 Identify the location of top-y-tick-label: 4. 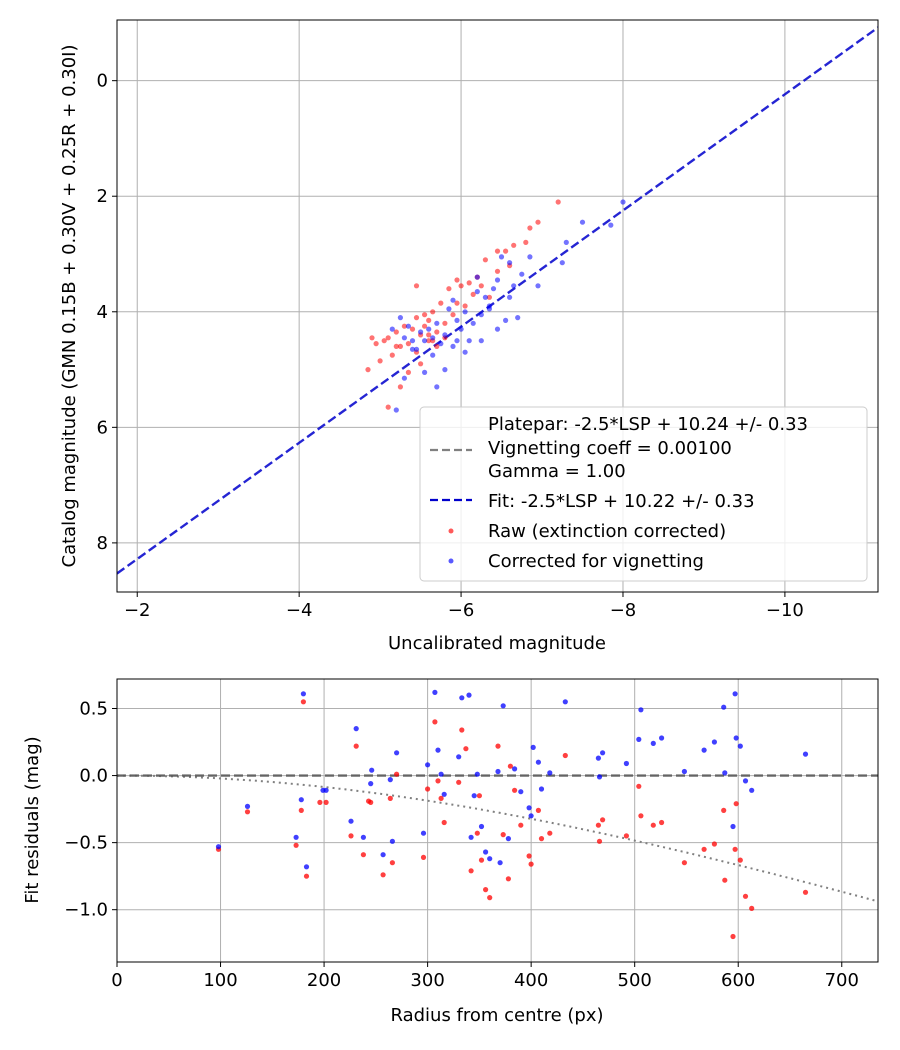
(102, 312).